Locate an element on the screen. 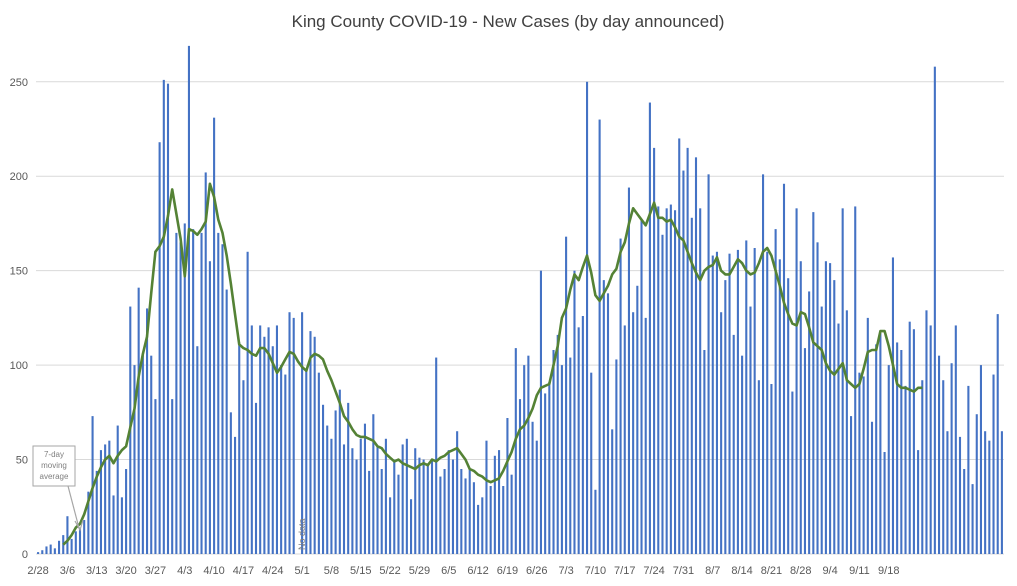 This screenshot has height=586, width=1017. x-tick-label-5-22: 5/22 is located at coordinates (389, 571).